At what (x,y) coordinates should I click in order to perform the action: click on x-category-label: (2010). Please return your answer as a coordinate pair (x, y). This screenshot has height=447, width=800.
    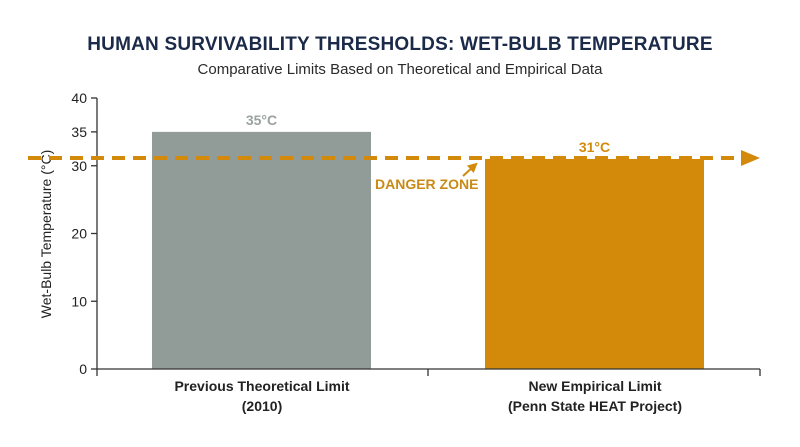
    Looking at the image, I should click on (262, 406).